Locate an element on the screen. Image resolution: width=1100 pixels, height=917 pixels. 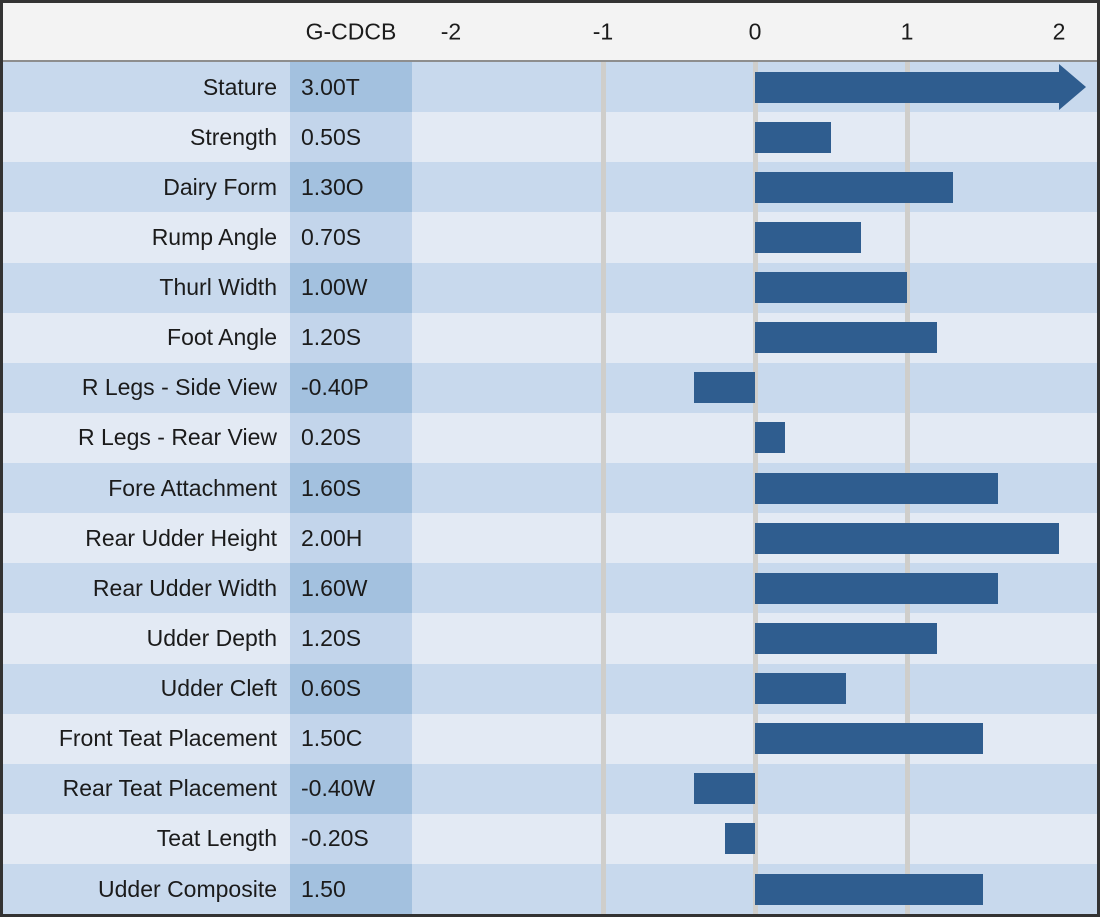
table-row: Thurl Width 1.00W is located at coordinates (550, 287).